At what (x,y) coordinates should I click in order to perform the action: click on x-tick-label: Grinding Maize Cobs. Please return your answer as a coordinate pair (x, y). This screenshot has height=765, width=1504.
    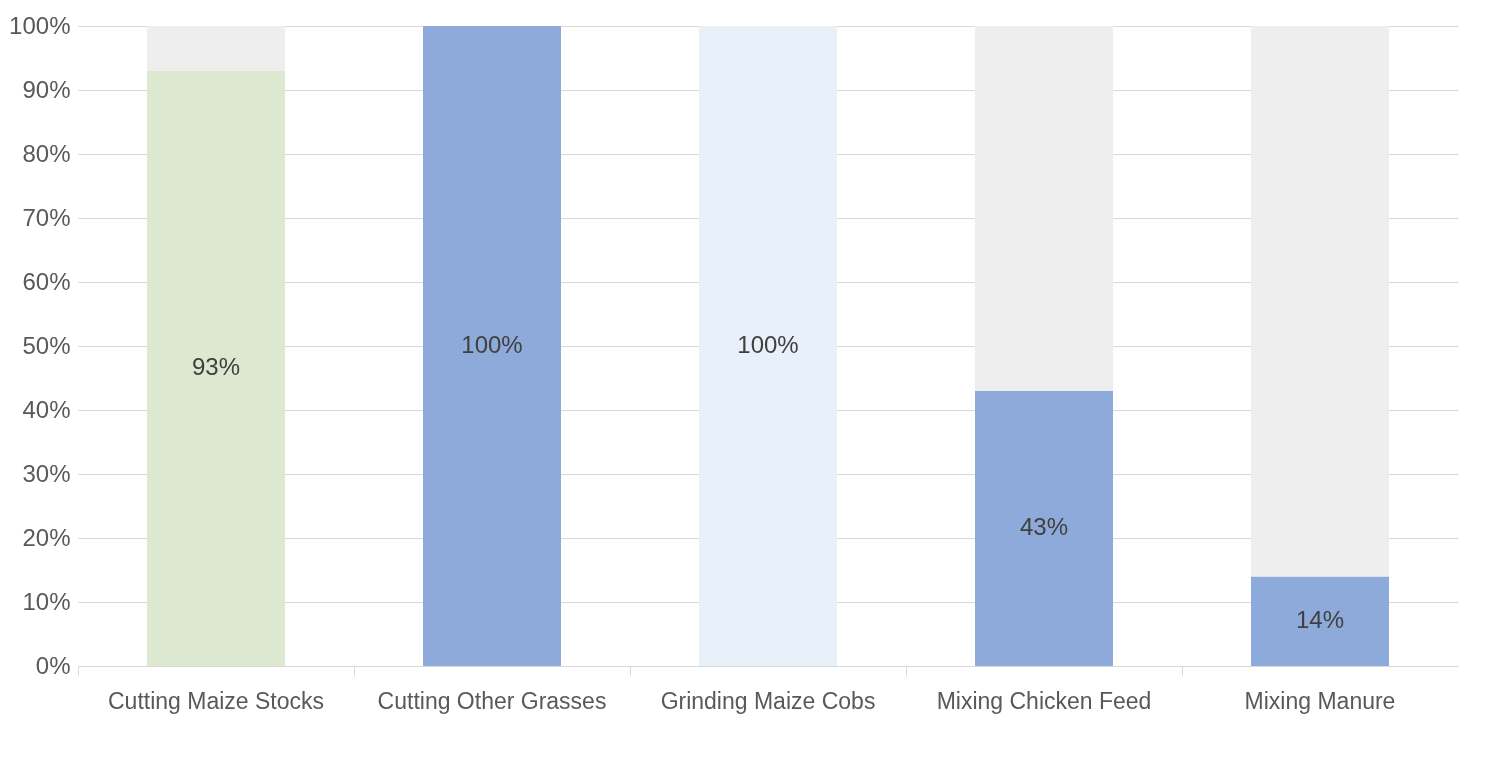
    Looking at the image, I should click on (768, 700).